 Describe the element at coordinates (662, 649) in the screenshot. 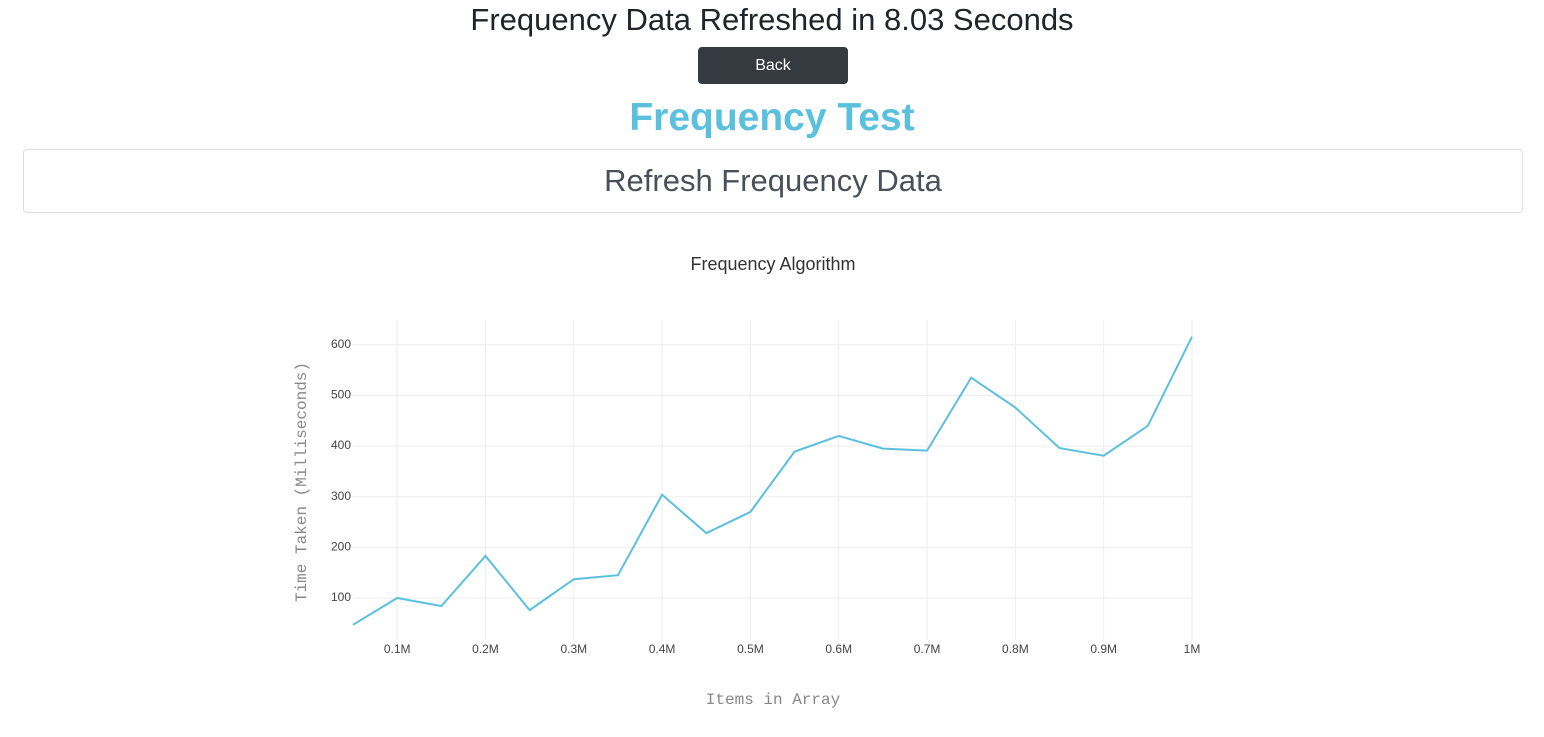

I see `x-tick-label: 0.4M` at that location.